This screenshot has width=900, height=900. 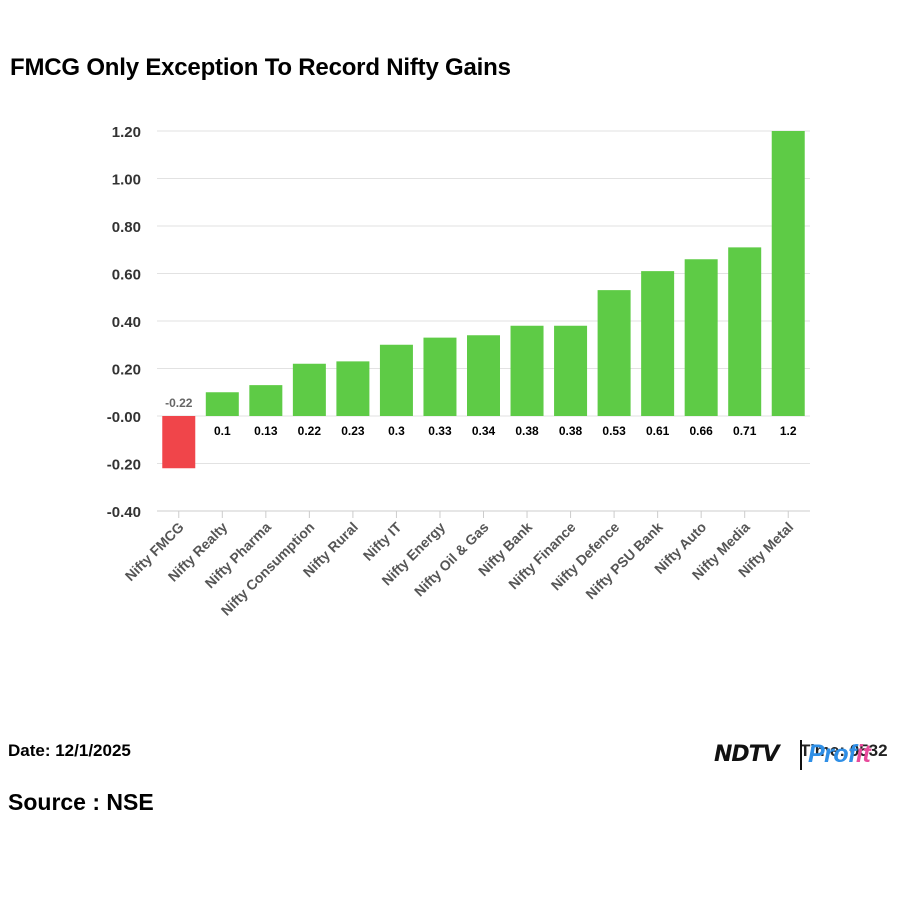 What do you see at coordinates (126, 227) in the screenshot?
I see `y-tick-label: 0.80` at bounding box center [126, 227].